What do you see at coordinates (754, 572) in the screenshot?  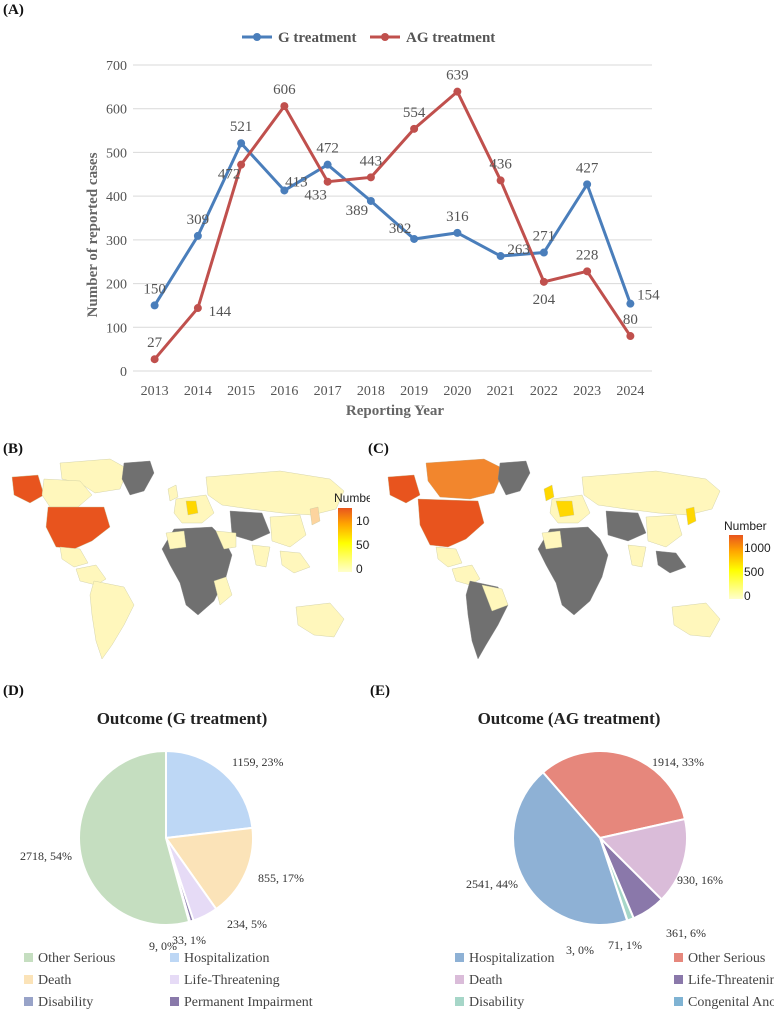 I see `map-legend-tick: 500` at bounding box center [754, 572].